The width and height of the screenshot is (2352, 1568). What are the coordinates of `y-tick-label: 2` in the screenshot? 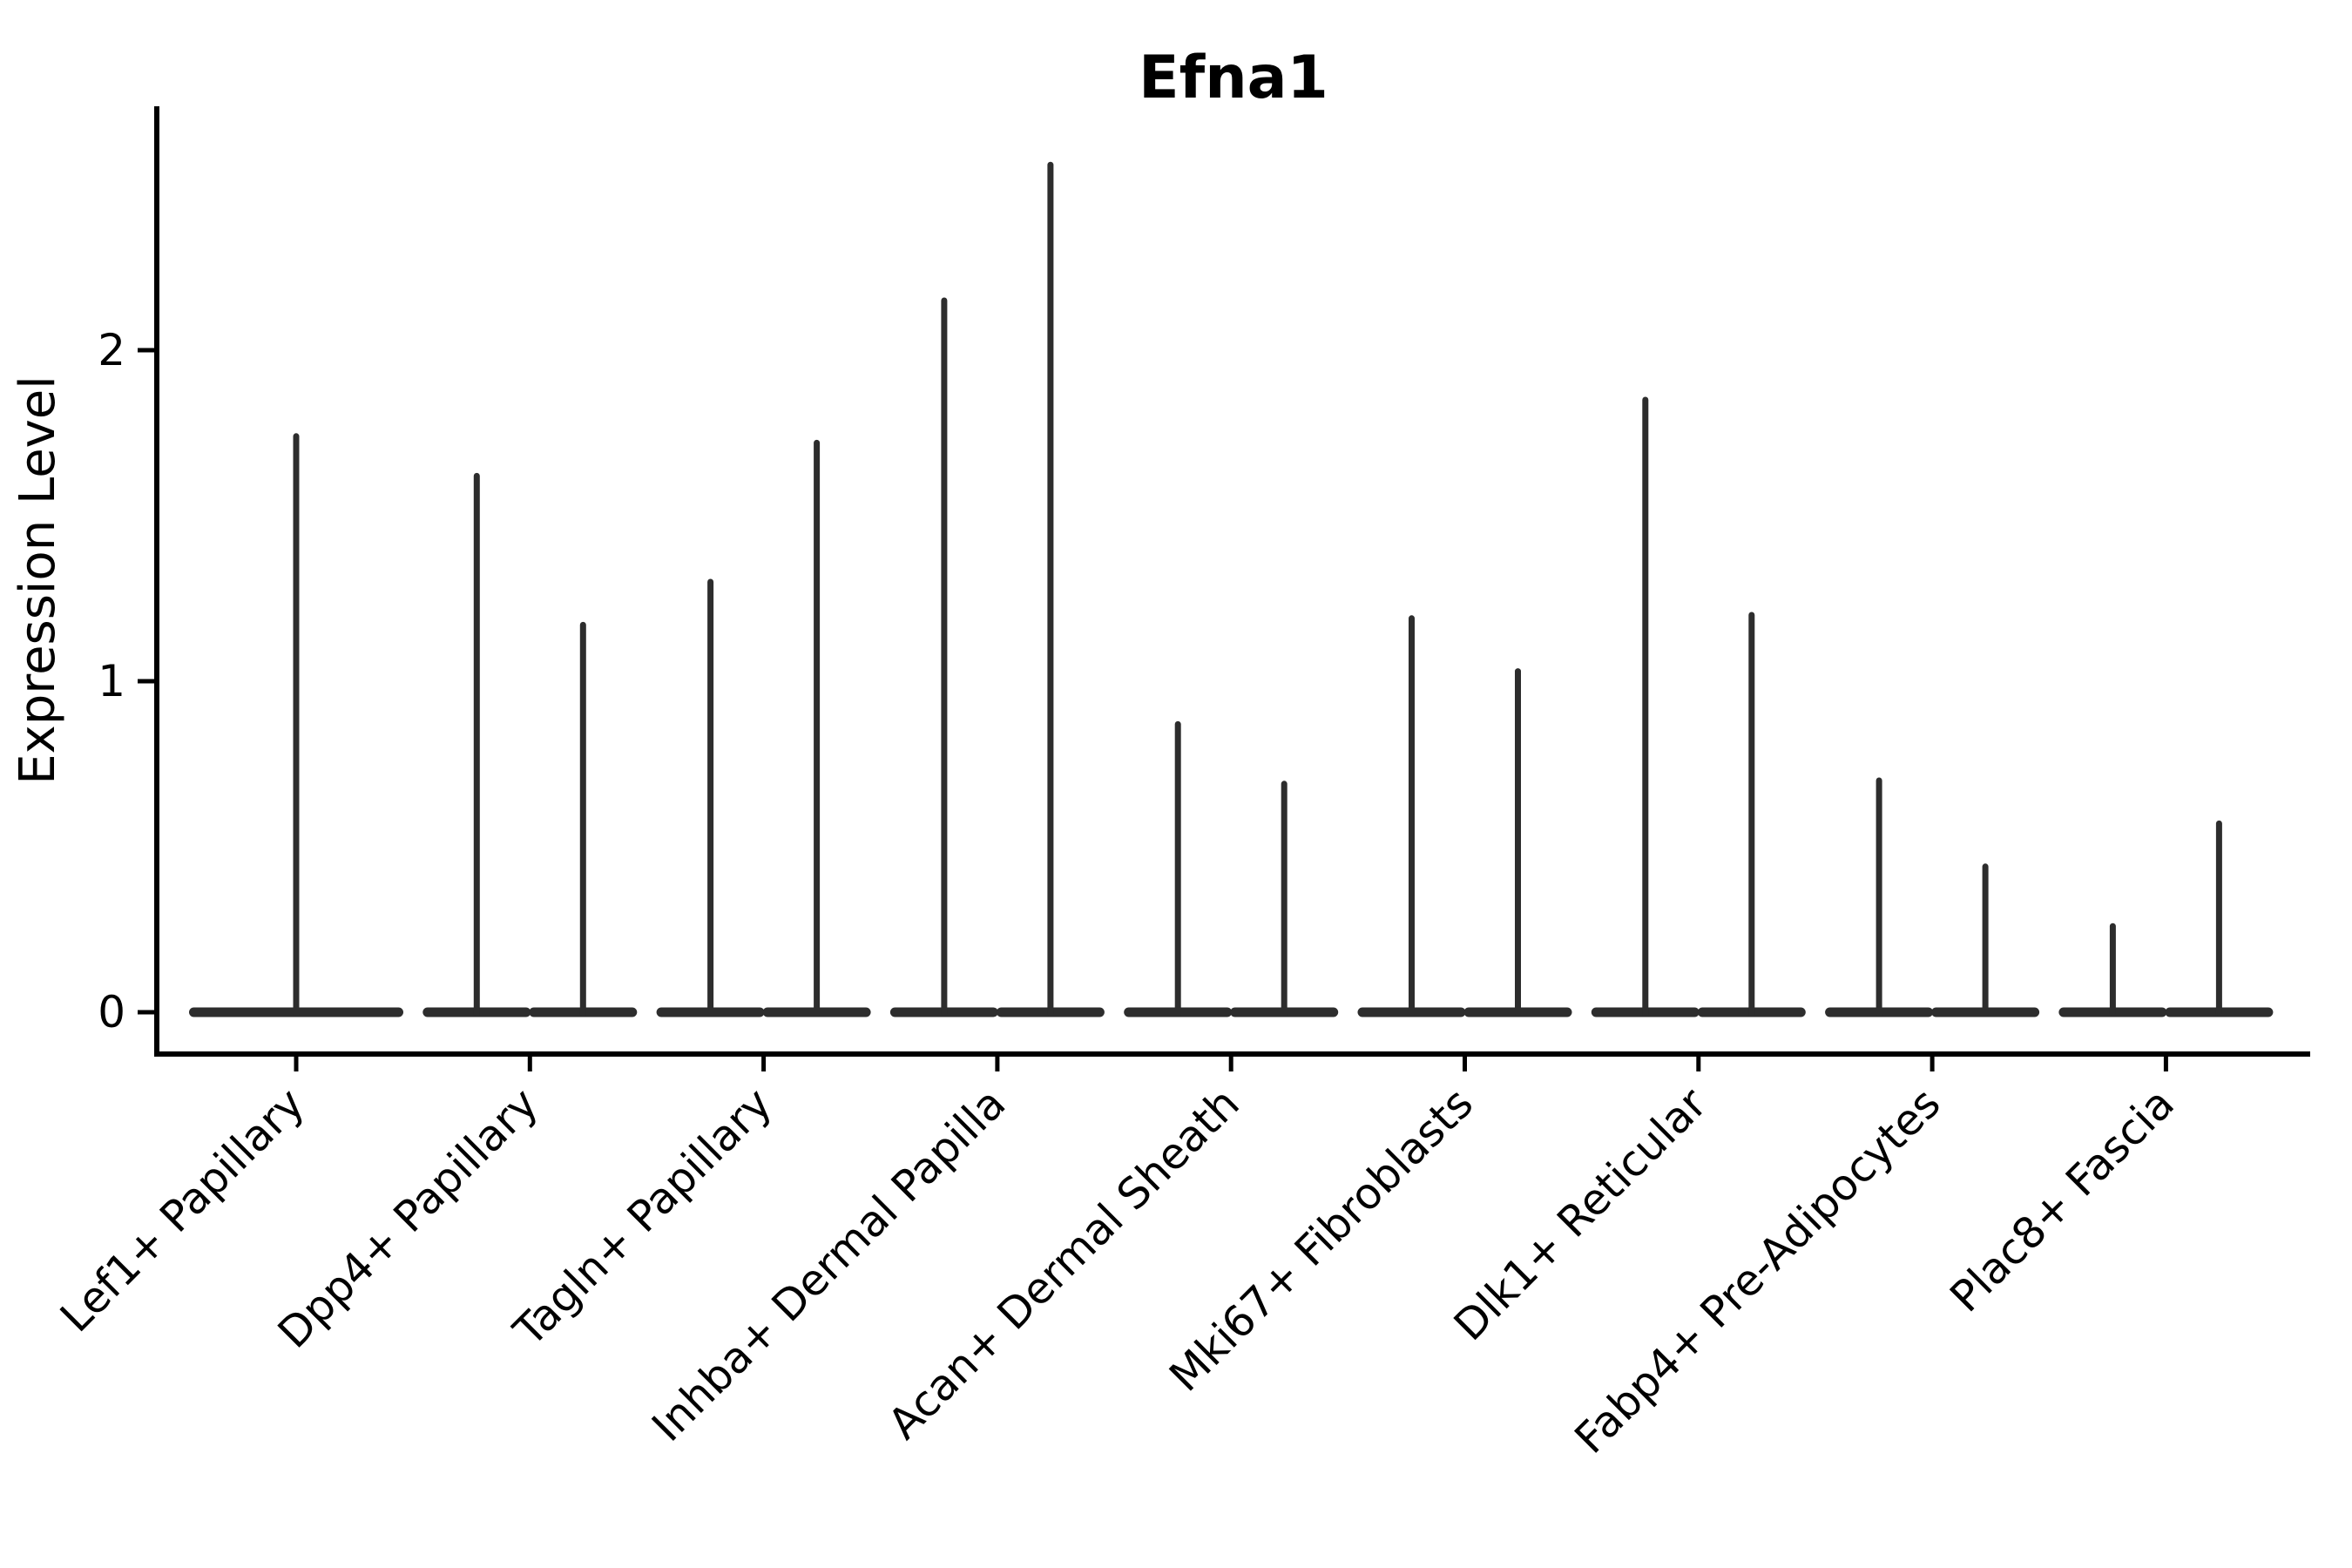 It's located at (111, 350).